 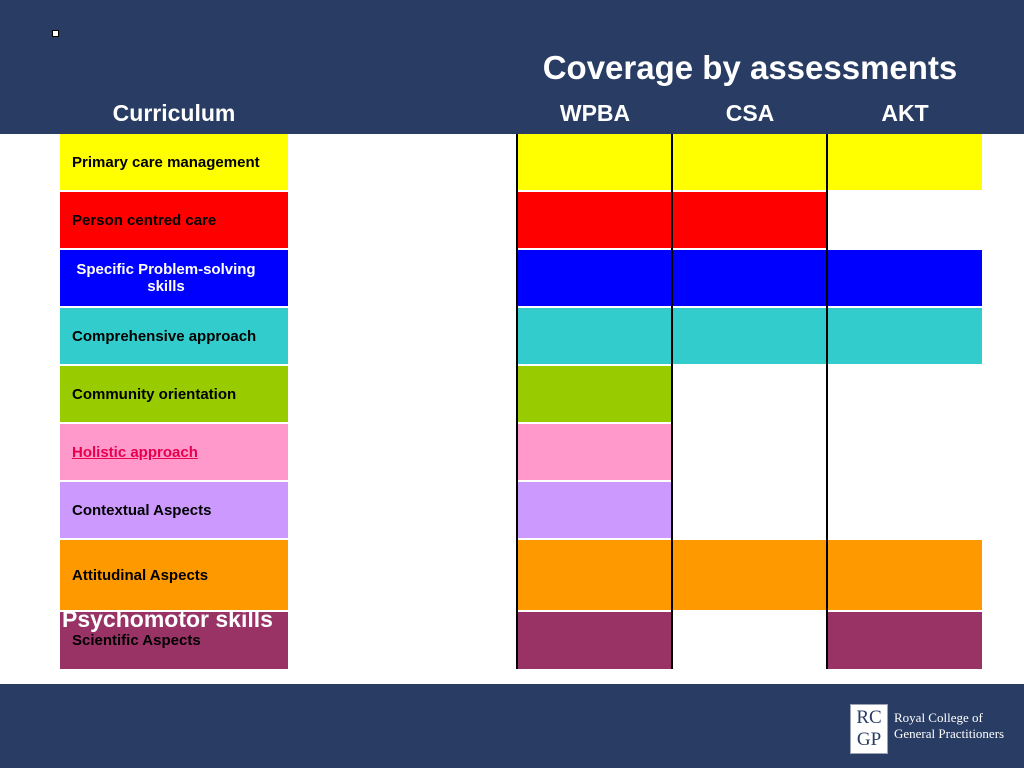 I want to click on akt-header: AKT, so click(x=905, y=113).